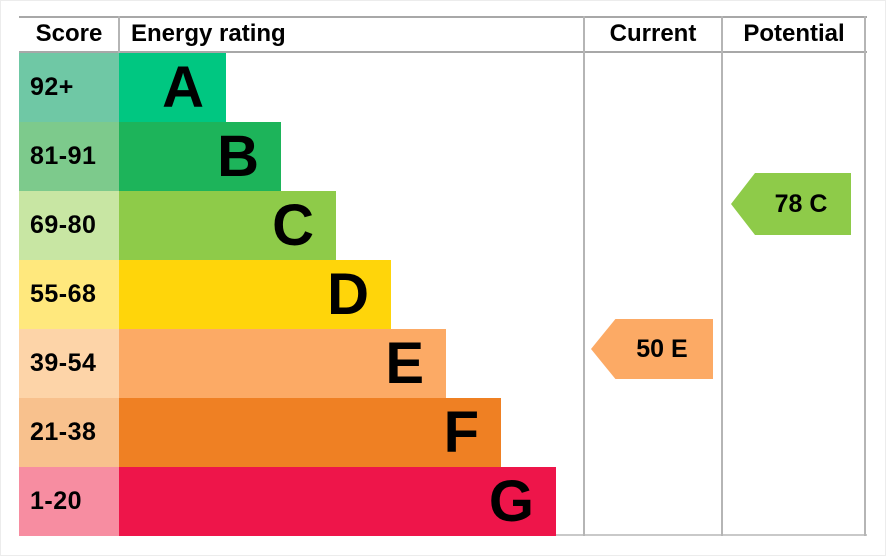  I want to click on epc-band-row-e: 39-54 E, so click(443, 363).